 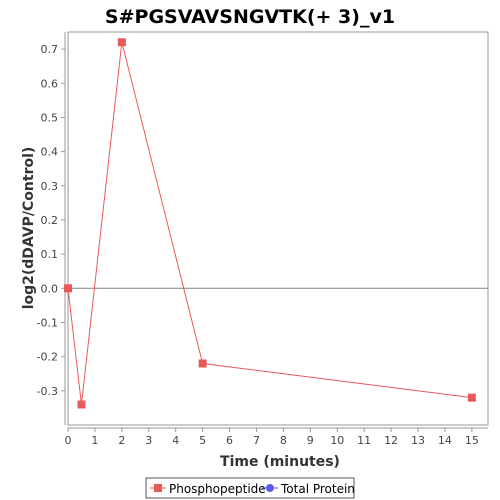 What do you see at coordinates (47, 322) in the screenshot?
I see `y-tick-label: -0.1` at bounding box center [47, 322].